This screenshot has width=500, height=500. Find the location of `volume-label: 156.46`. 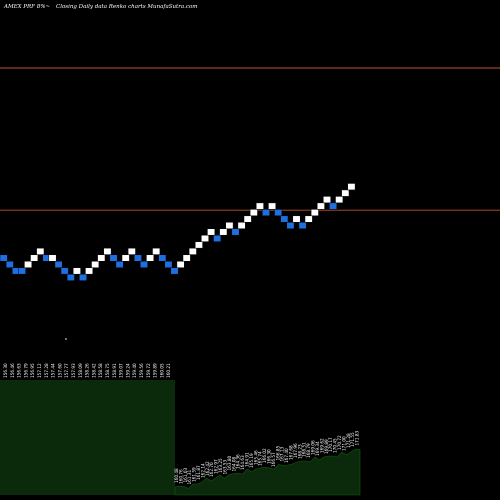

volume-label: 156.46 is located at coordinates (12, 370).